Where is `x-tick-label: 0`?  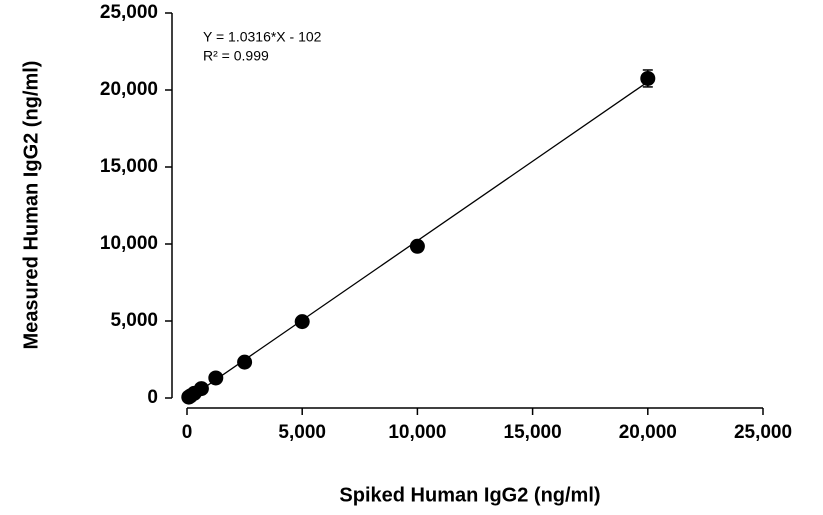 x-tick-label: 0 is located at coordinates (187, 432).